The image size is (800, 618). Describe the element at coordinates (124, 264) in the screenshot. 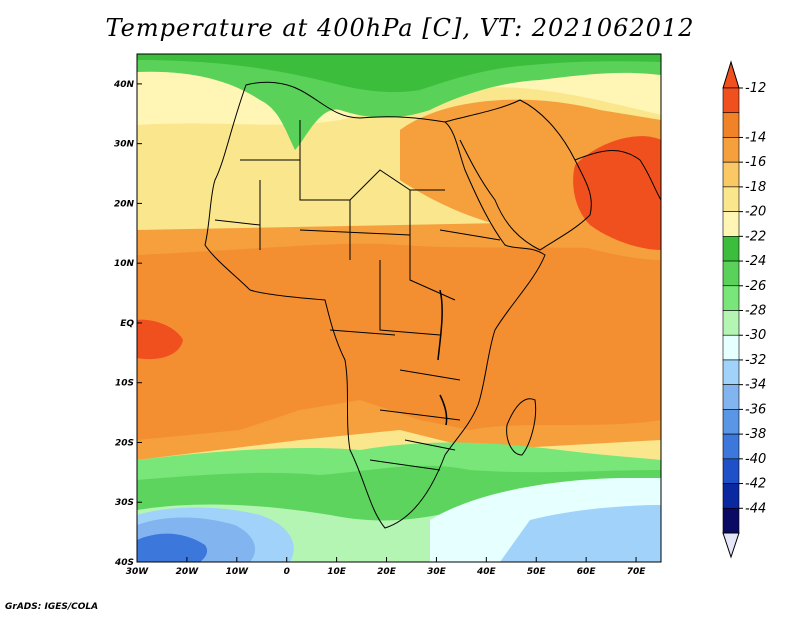

I see `lat-label: 10N` at that location.